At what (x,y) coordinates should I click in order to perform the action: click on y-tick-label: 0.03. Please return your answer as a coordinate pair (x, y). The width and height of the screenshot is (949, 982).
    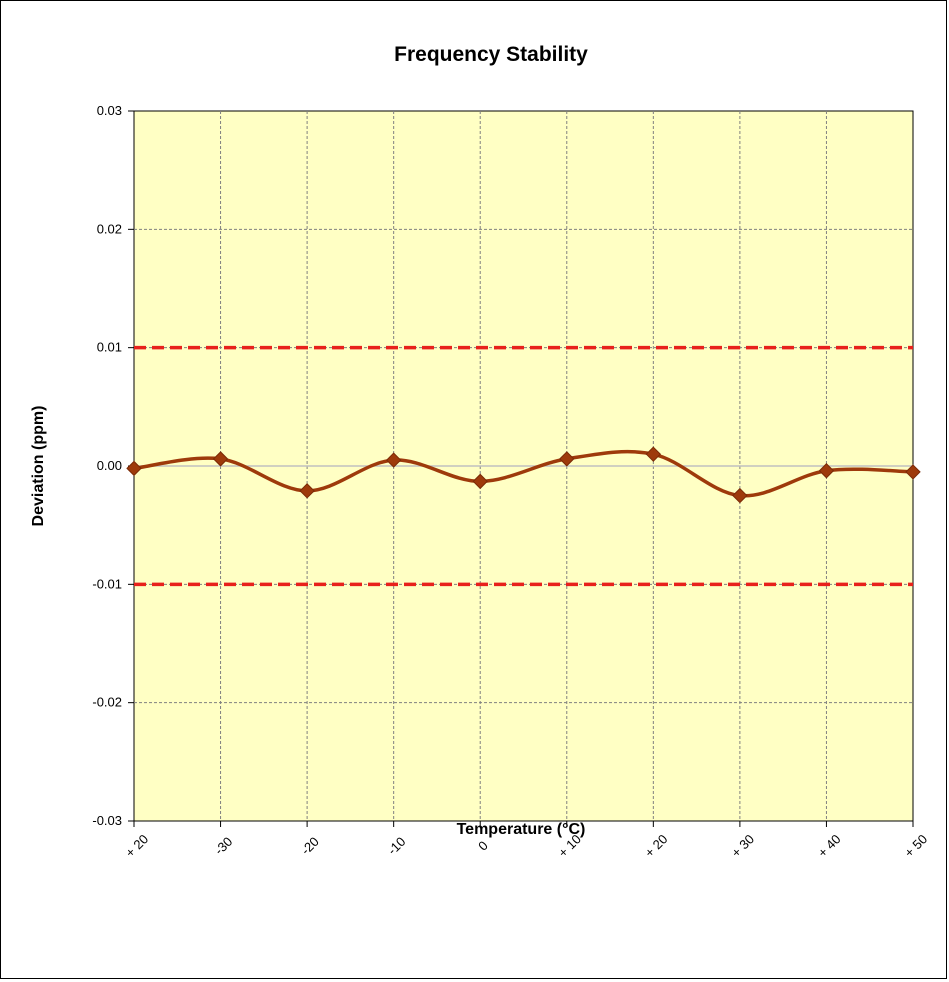
    Looking at the image, I should click on (109, 110).